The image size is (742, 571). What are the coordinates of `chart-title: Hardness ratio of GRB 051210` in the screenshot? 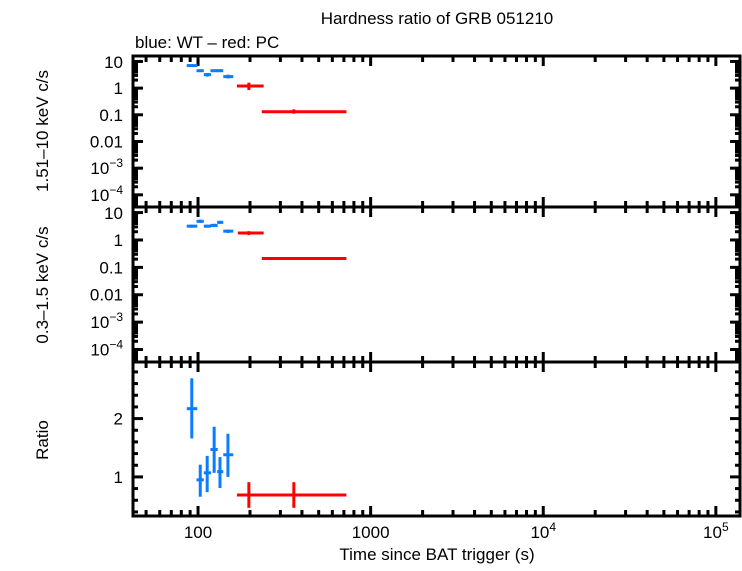 It's located at (437, 18).